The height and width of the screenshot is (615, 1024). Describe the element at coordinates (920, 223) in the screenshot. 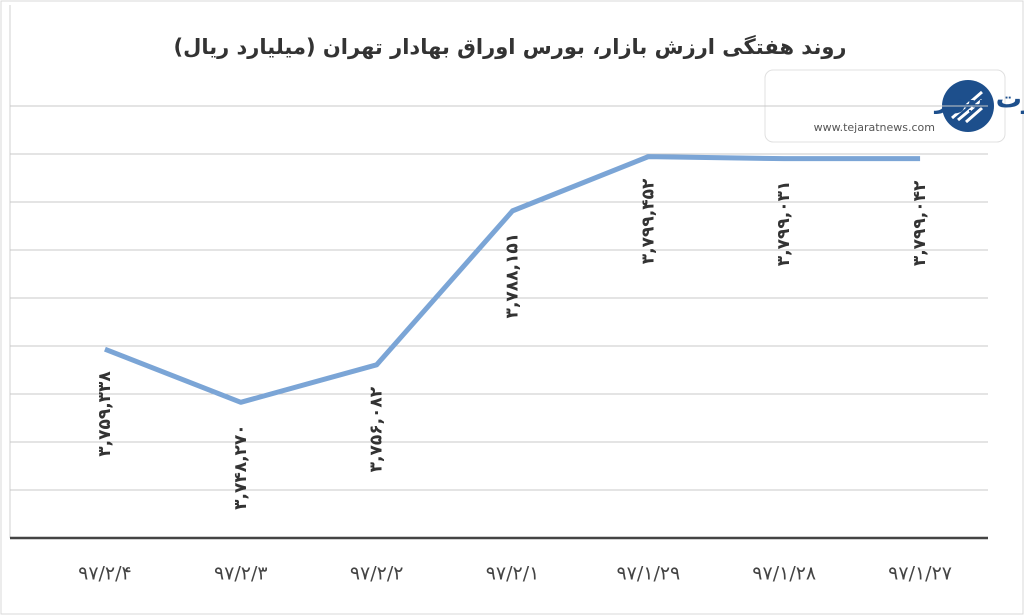

I see `value-label: ۳,۷۹۹,۰۴۲` at that location.